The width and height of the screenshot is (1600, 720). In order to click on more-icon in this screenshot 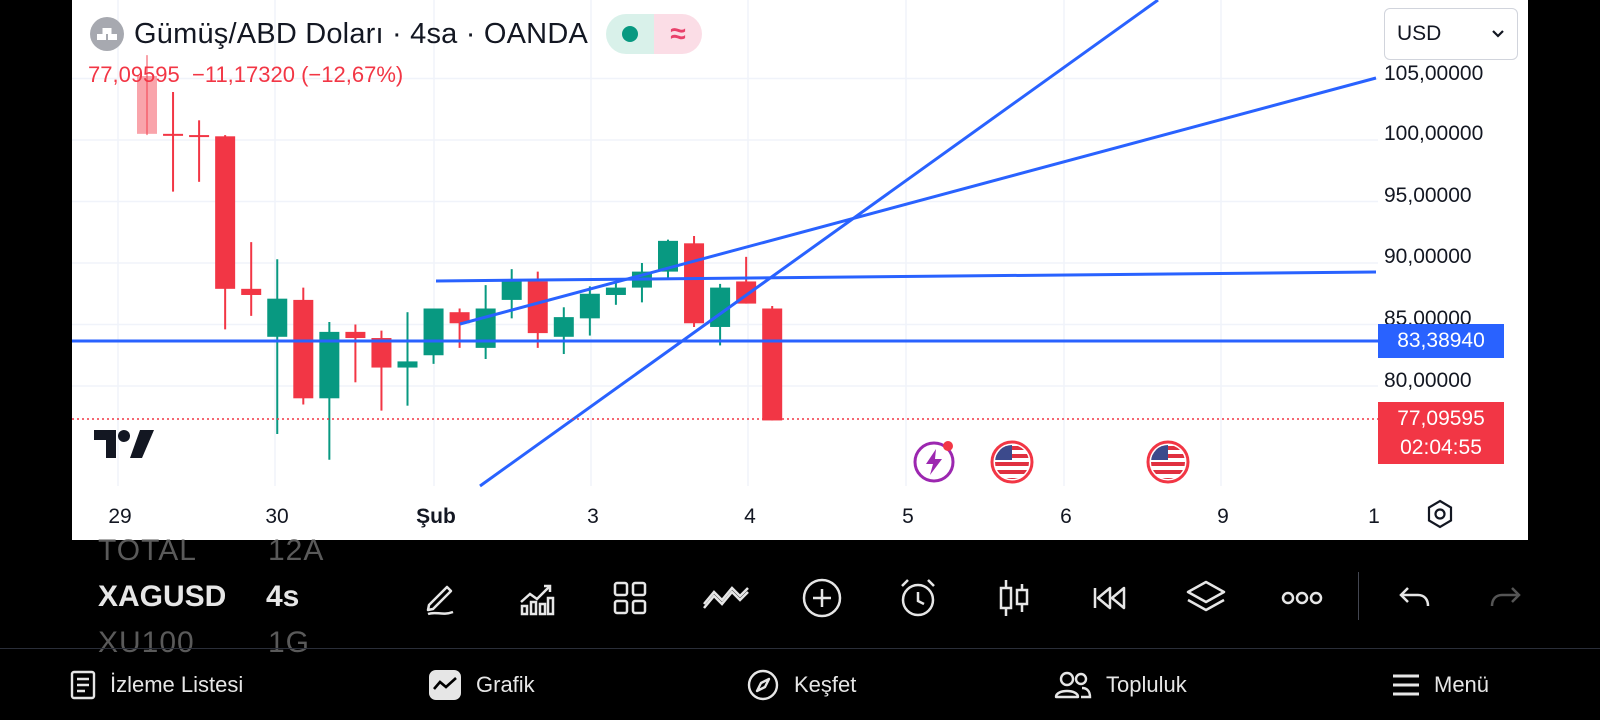, I will do `click(1302, 598)`.